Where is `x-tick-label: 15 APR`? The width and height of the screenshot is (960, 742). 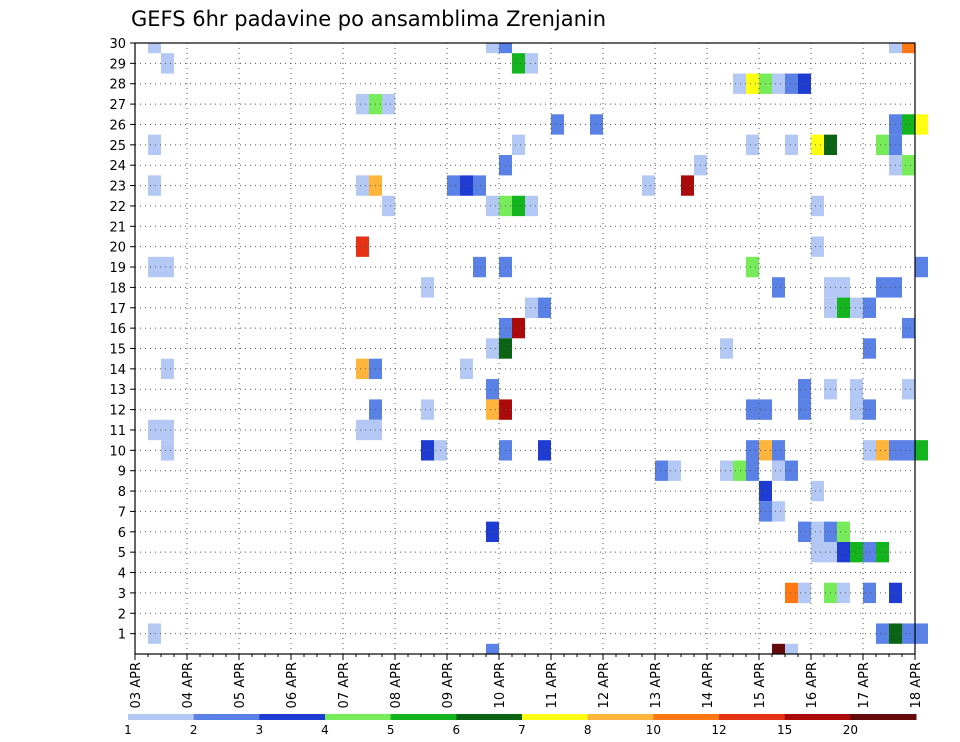
x-tick-label: 15 APR is located at coordinates (760, 685).